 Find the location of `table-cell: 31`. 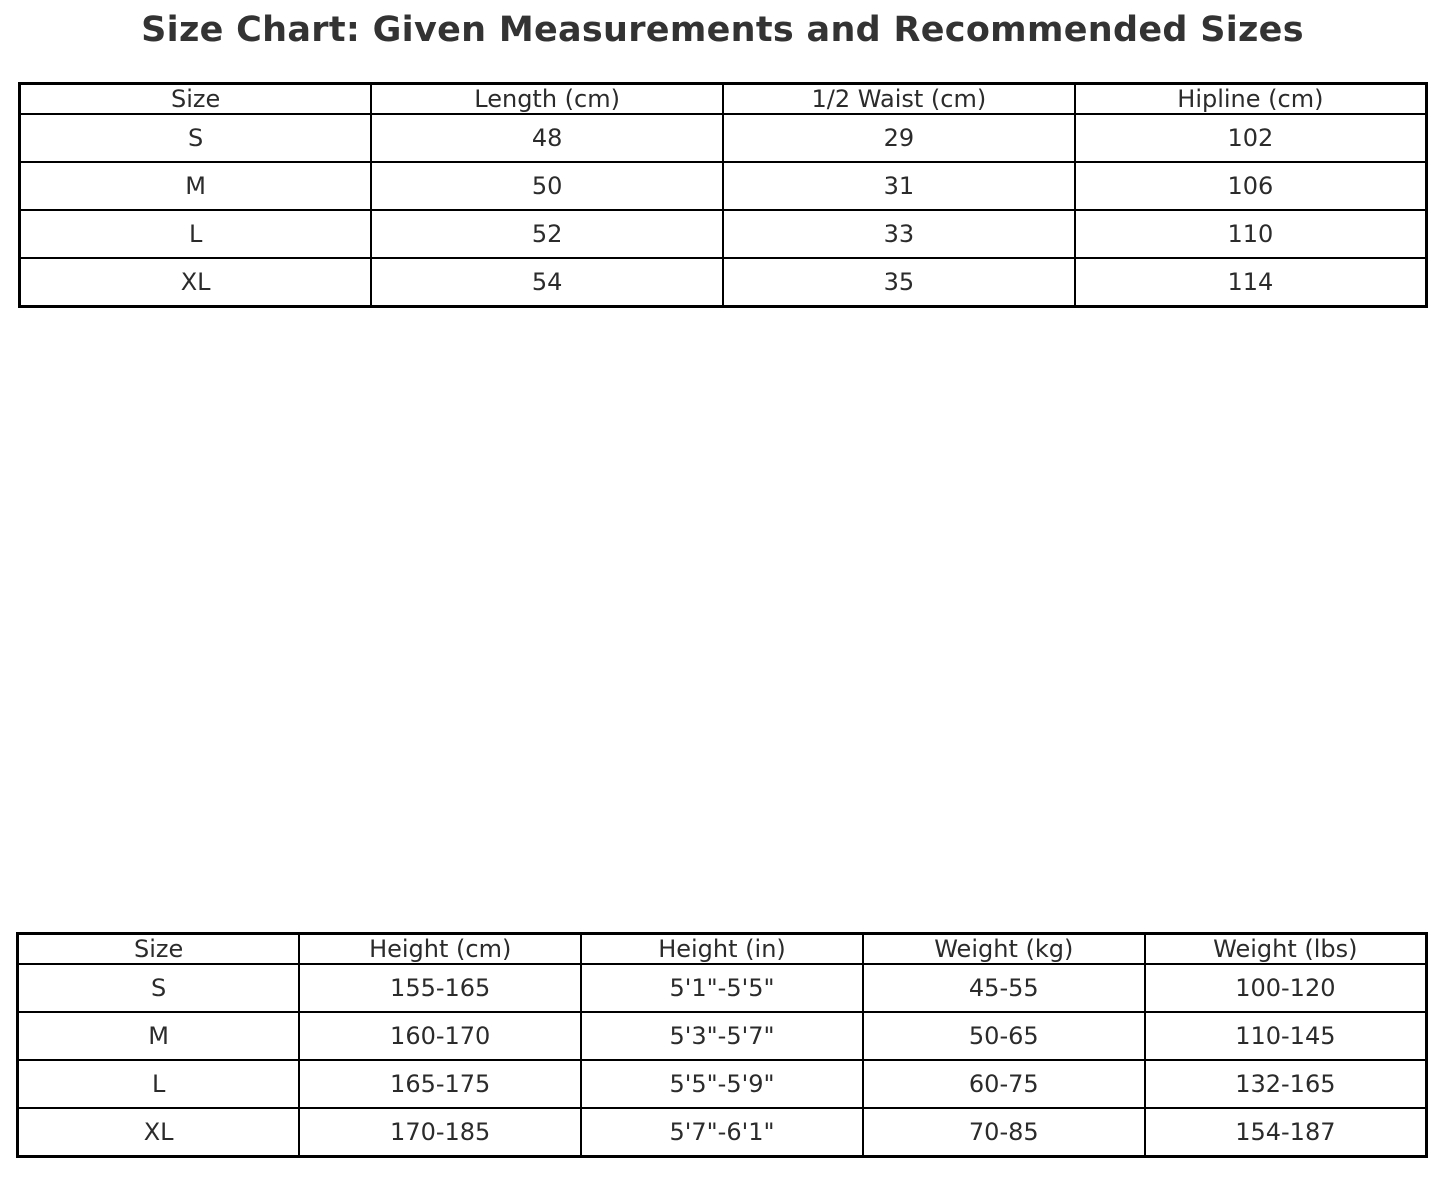

table-cell: 31 is located at coordinates (899, 185).